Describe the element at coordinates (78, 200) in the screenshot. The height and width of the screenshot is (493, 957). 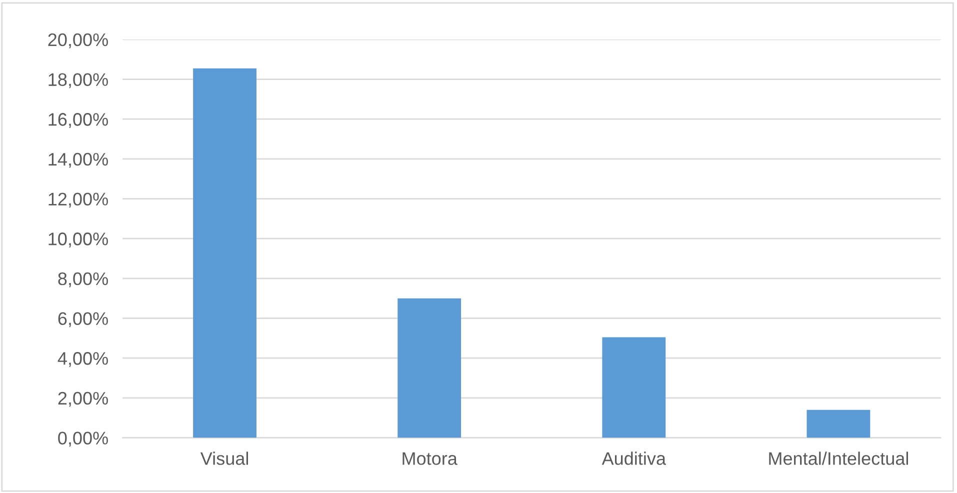
I see `y-tick-label: 12,00%` at that location.